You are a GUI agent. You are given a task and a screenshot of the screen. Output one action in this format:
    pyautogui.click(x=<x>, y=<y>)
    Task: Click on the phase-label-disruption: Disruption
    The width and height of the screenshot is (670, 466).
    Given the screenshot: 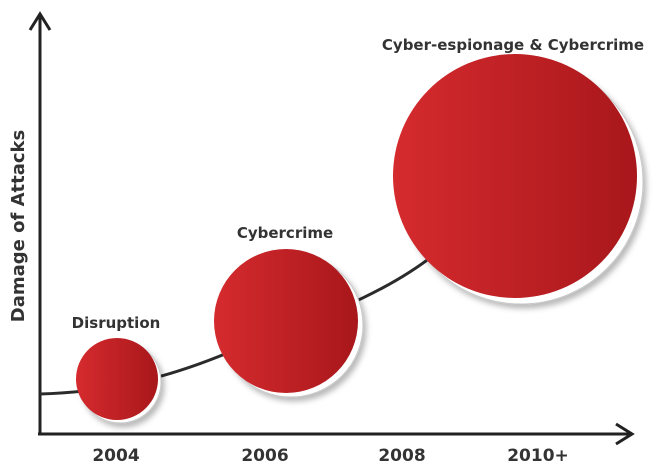 What is the action you would take?
    pyautogui.click(x=116, y=323)
    